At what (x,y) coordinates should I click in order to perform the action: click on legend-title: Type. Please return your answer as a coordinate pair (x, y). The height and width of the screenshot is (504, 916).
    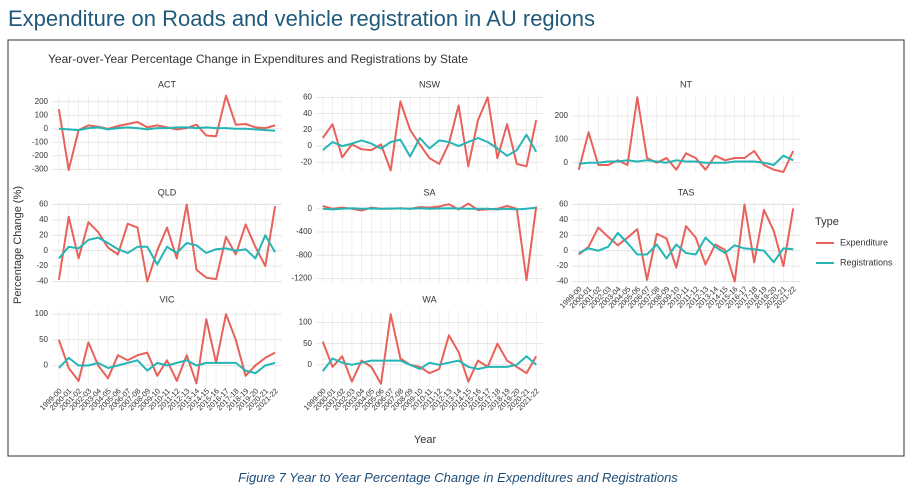
    Looking at the image, I should click on (827, 222).